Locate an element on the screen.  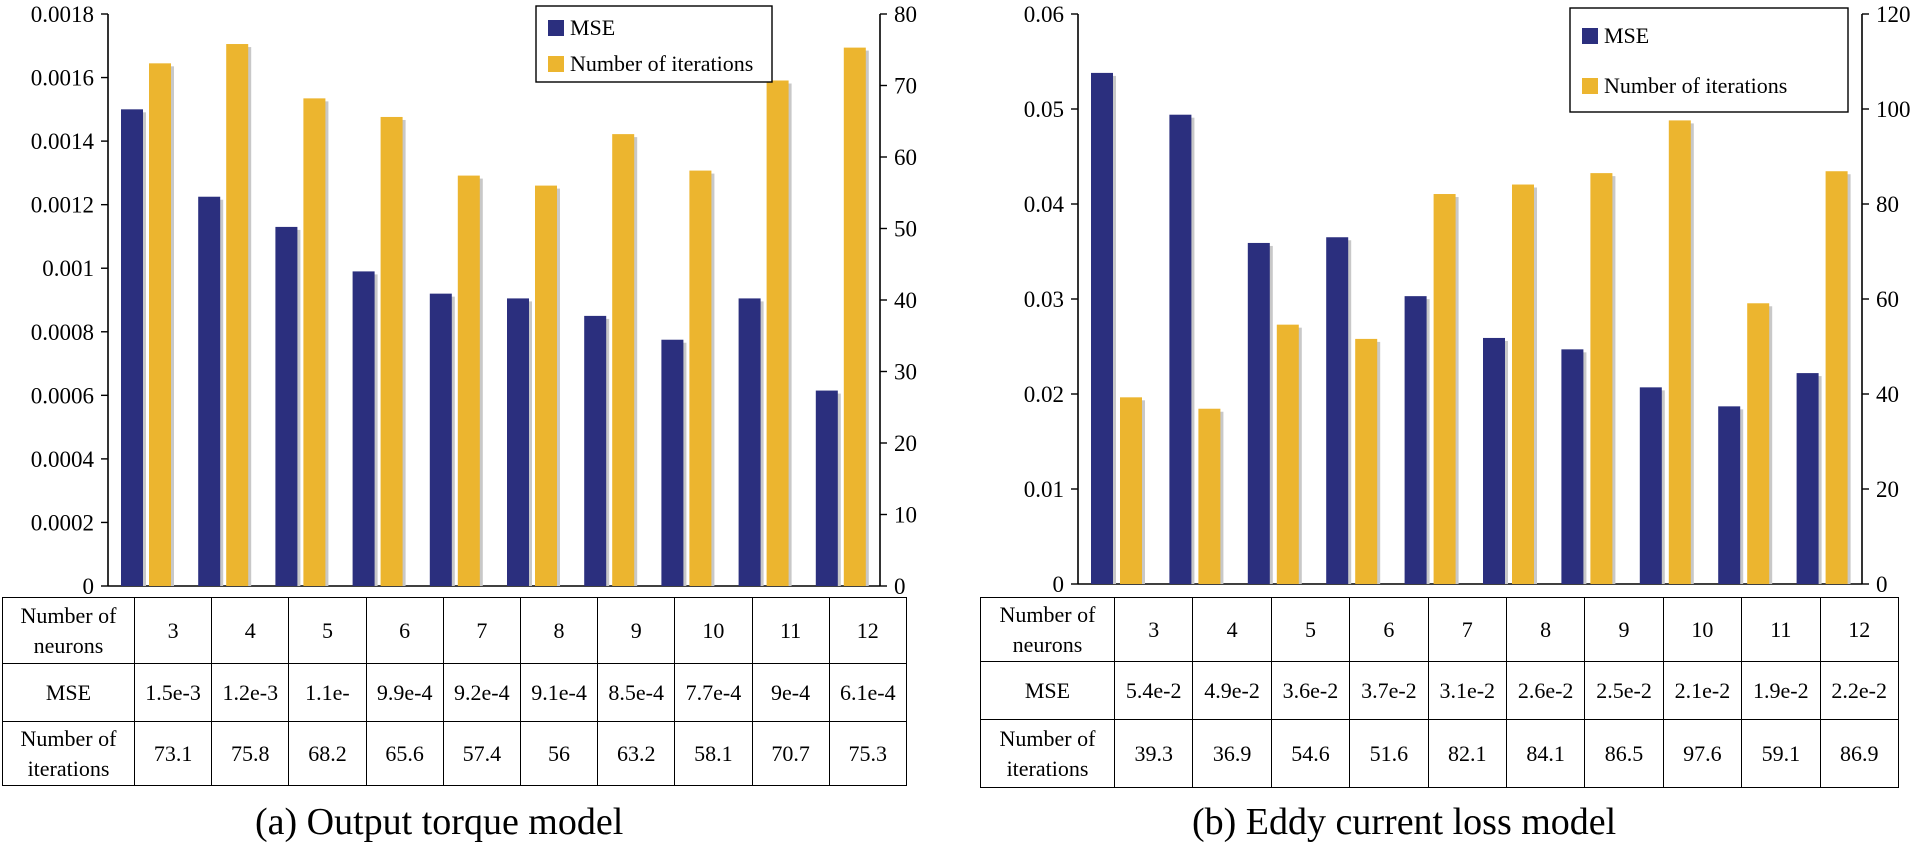
table-cell: 68.2 is located at coordinates (327, 753).